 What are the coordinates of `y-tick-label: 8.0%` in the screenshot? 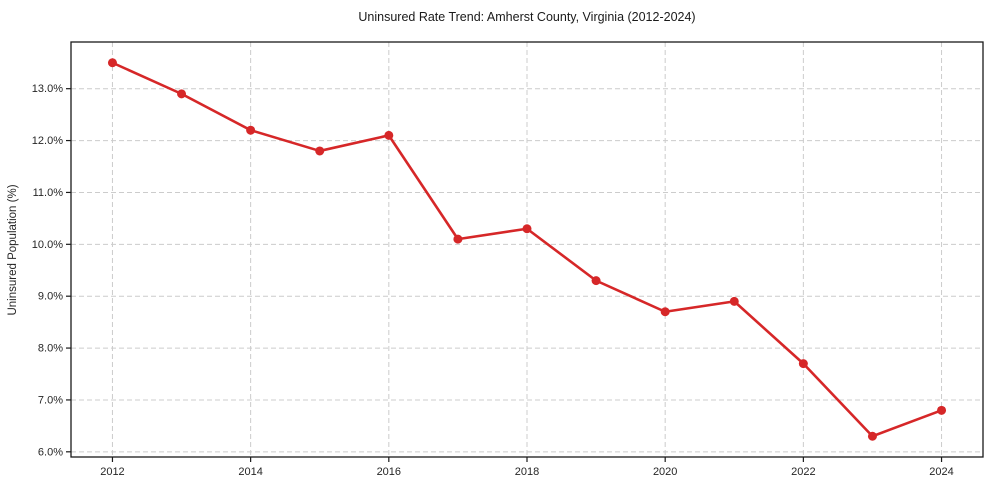 It's located at (50, 349).